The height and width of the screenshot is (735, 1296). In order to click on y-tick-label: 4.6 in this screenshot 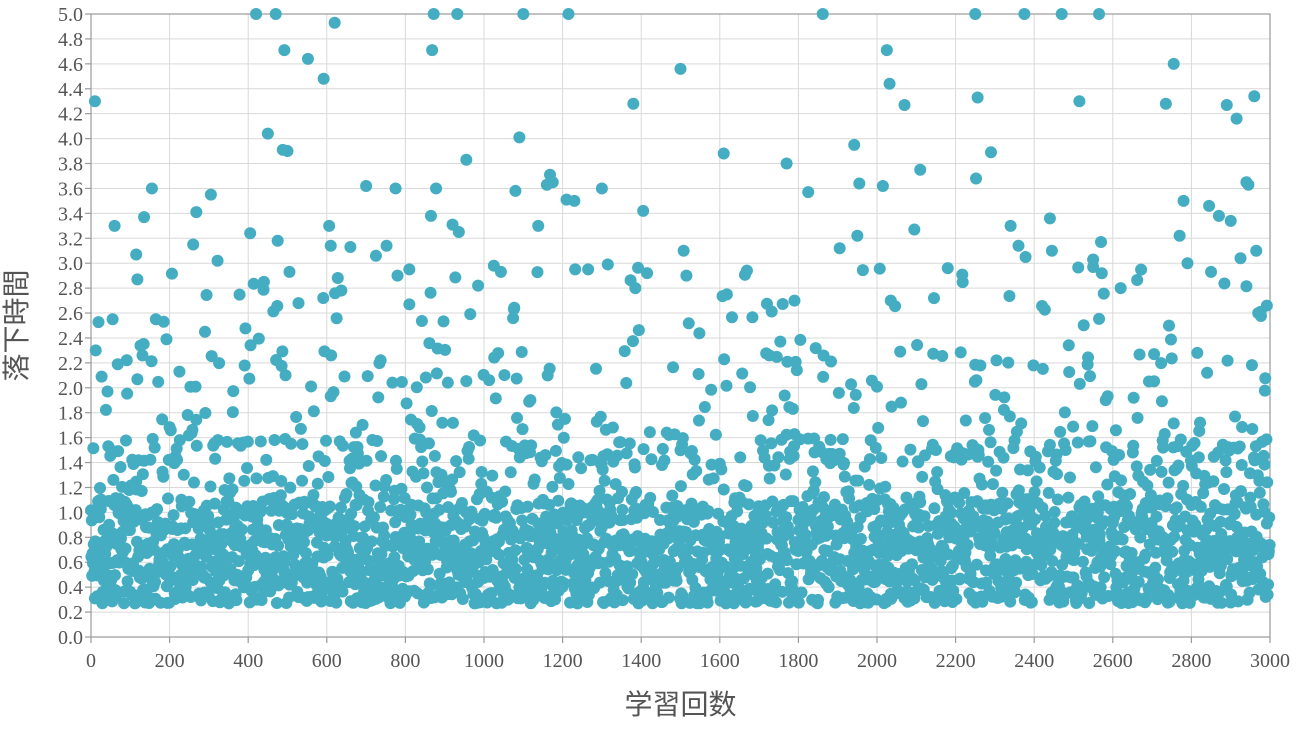, I will do `click(70, 65)`.